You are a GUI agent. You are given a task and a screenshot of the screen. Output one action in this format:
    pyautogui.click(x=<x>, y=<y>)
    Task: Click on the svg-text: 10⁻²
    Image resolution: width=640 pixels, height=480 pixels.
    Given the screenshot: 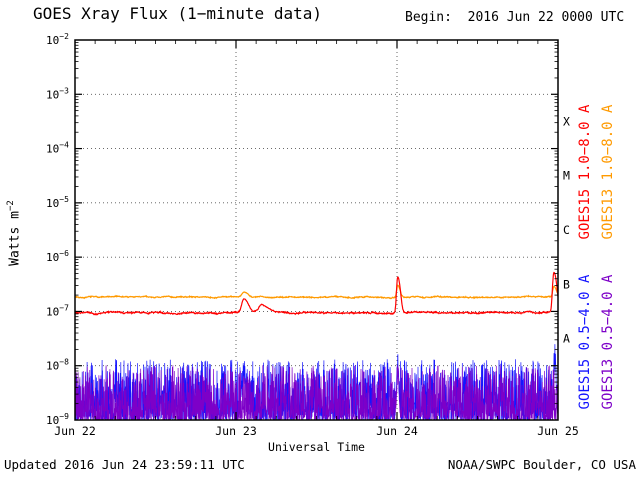 What is the action you would take?
    pyautogui.click(x=57, y=39)
    